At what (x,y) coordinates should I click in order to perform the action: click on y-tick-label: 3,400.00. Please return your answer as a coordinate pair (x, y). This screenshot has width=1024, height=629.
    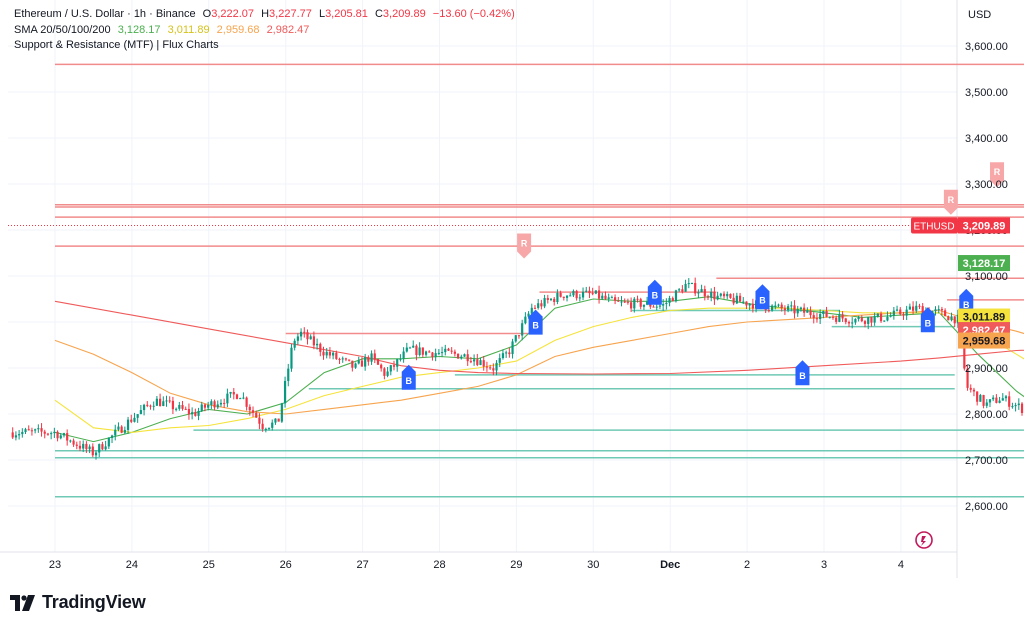
    Looking at the image, I should click on (986, 139).